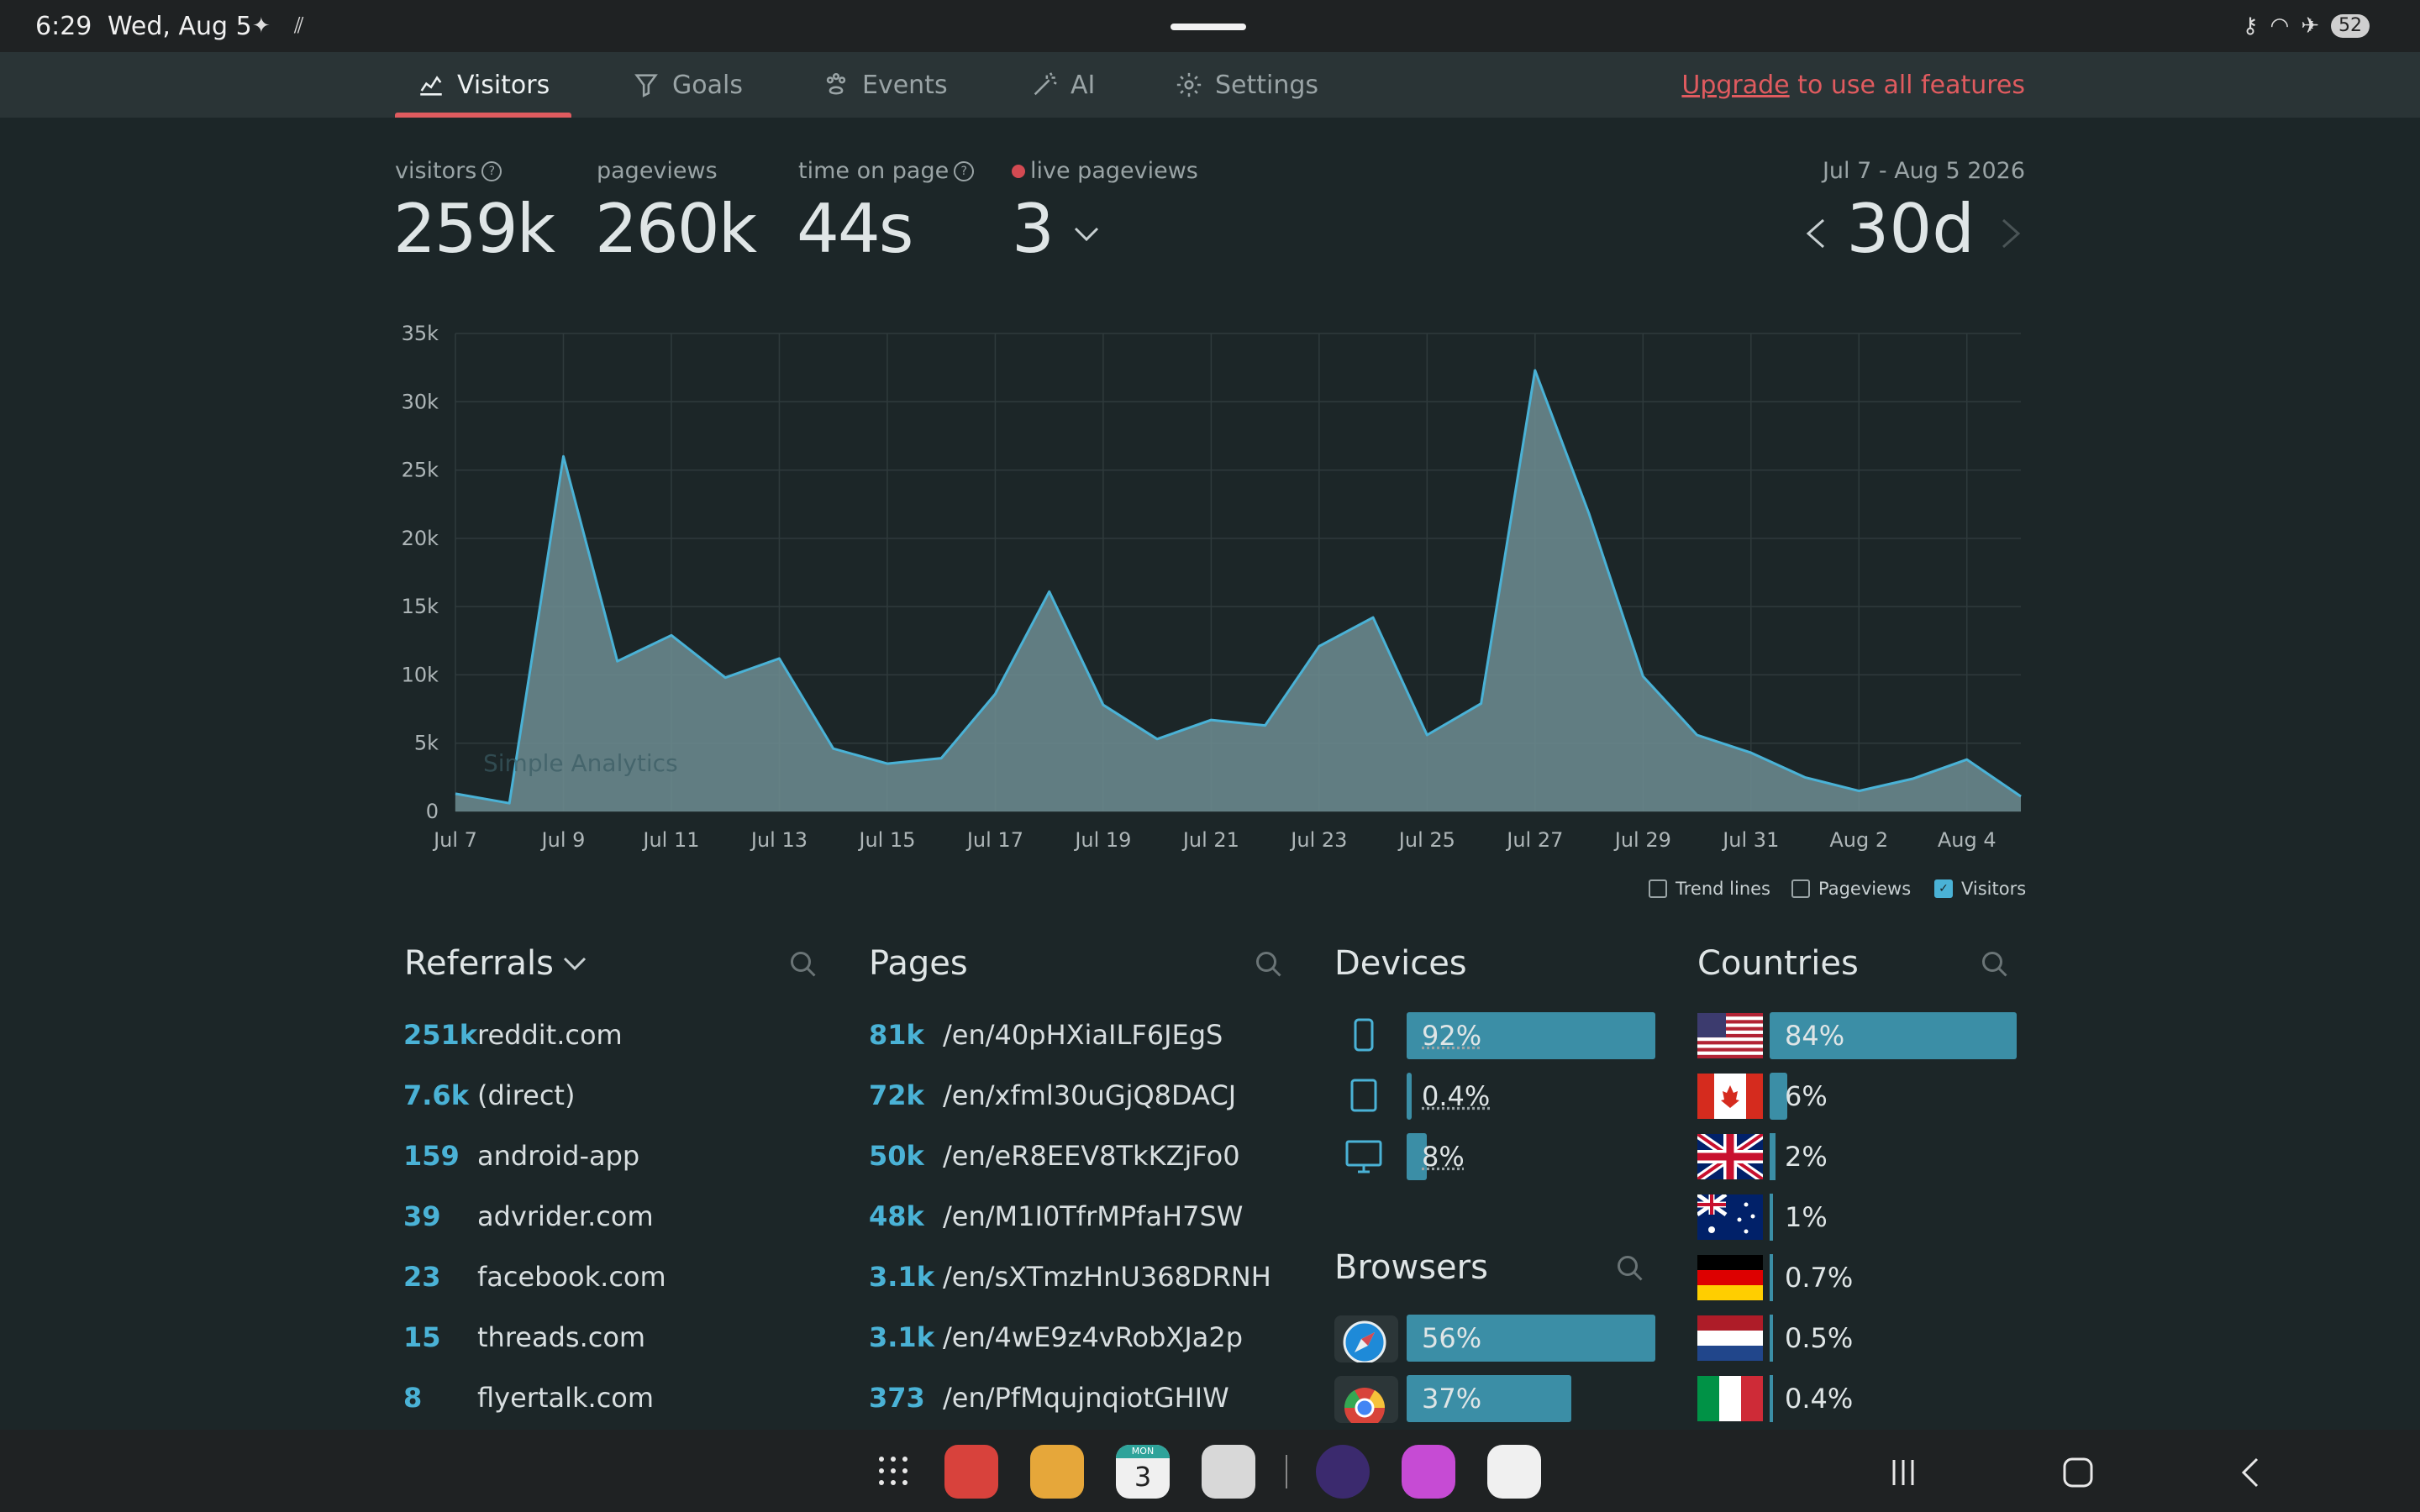 This screenshot has width=2420, height=1512. Describe the element at coordinates (688, 85) in the screenshot. I see `tab-goals: Goals` at that location.